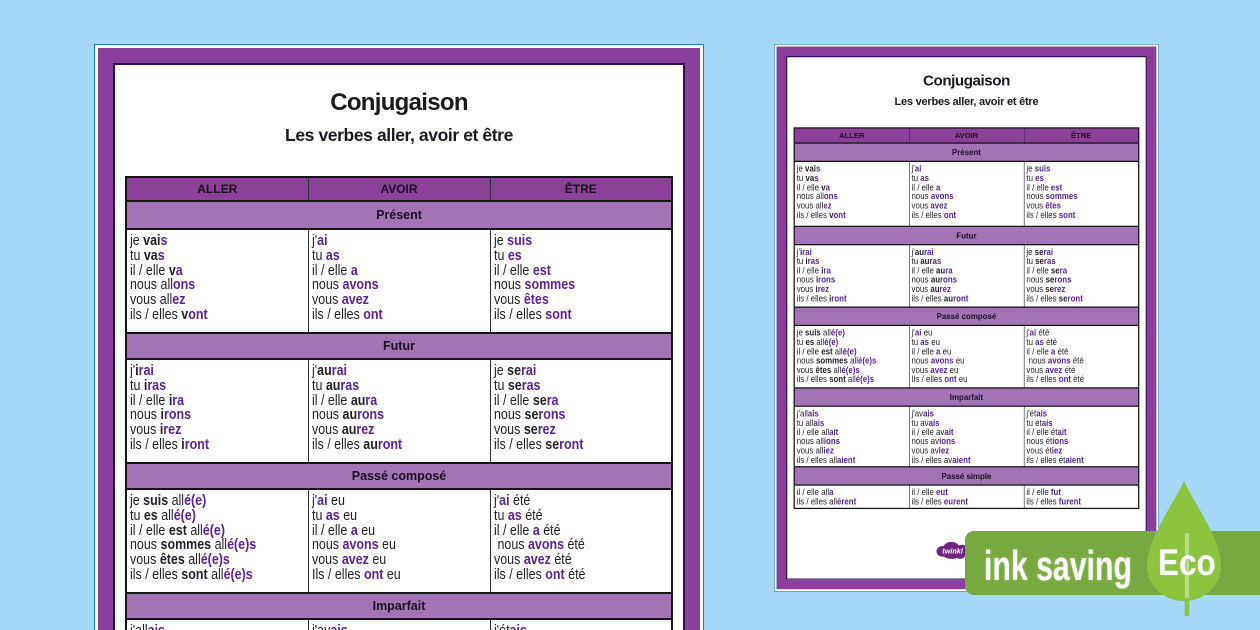  Describe the element at coordinates (953, 551) in the screenshot. I see `svg-text: twinkl` at that location.